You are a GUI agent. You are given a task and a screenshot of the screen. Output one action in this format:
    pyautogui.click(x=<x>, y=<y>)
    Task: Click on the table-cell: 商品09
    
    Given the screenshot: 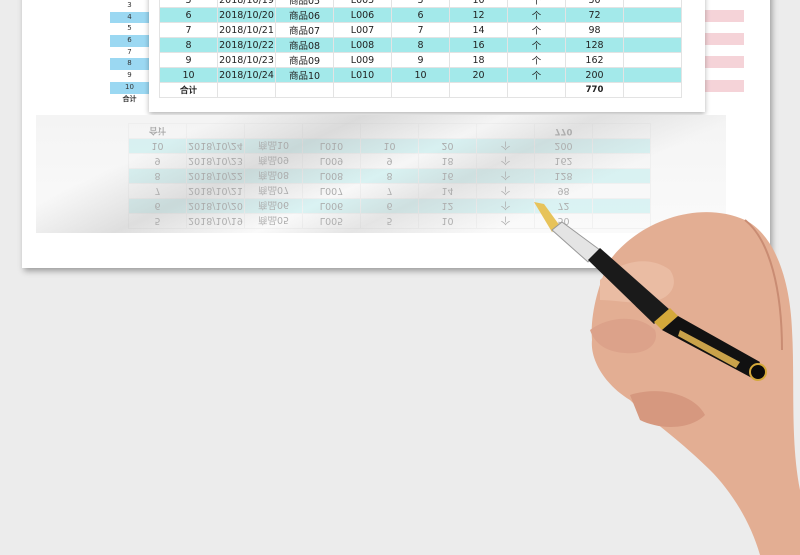 What is the action you would take?
    pyautogui.click(x=304, y=60)
    